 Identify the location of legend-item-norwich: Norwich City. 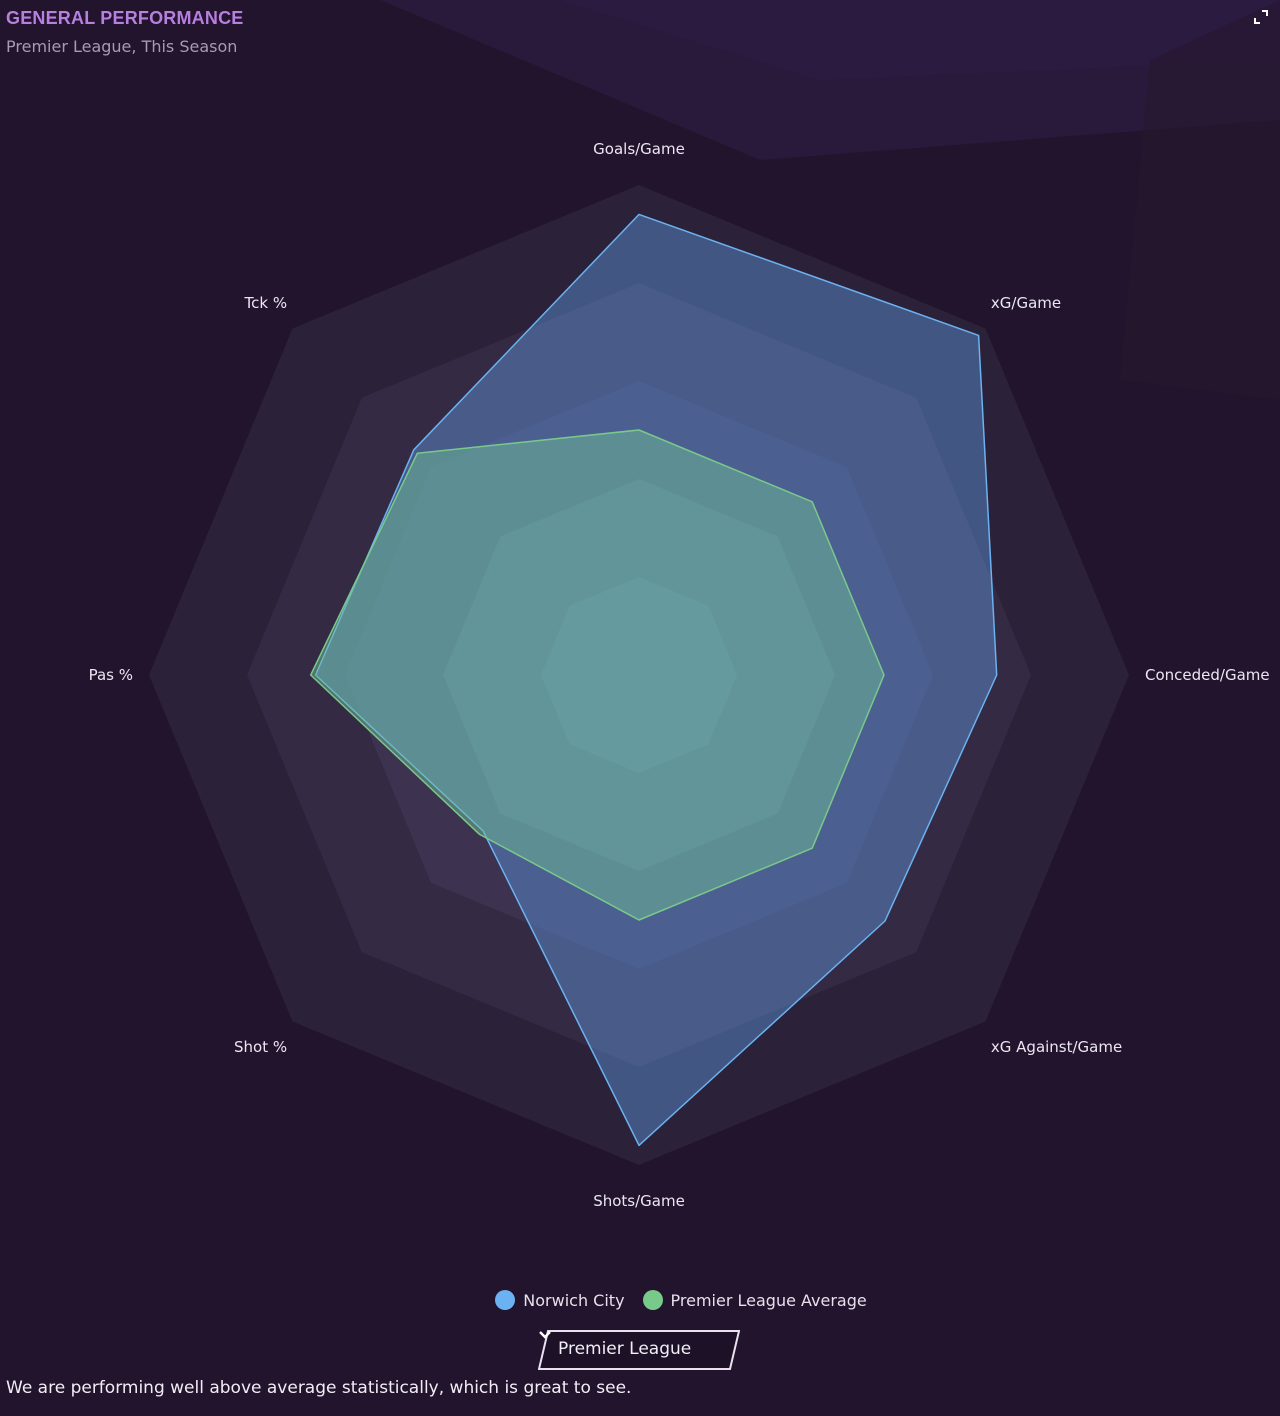
(560, 1300).